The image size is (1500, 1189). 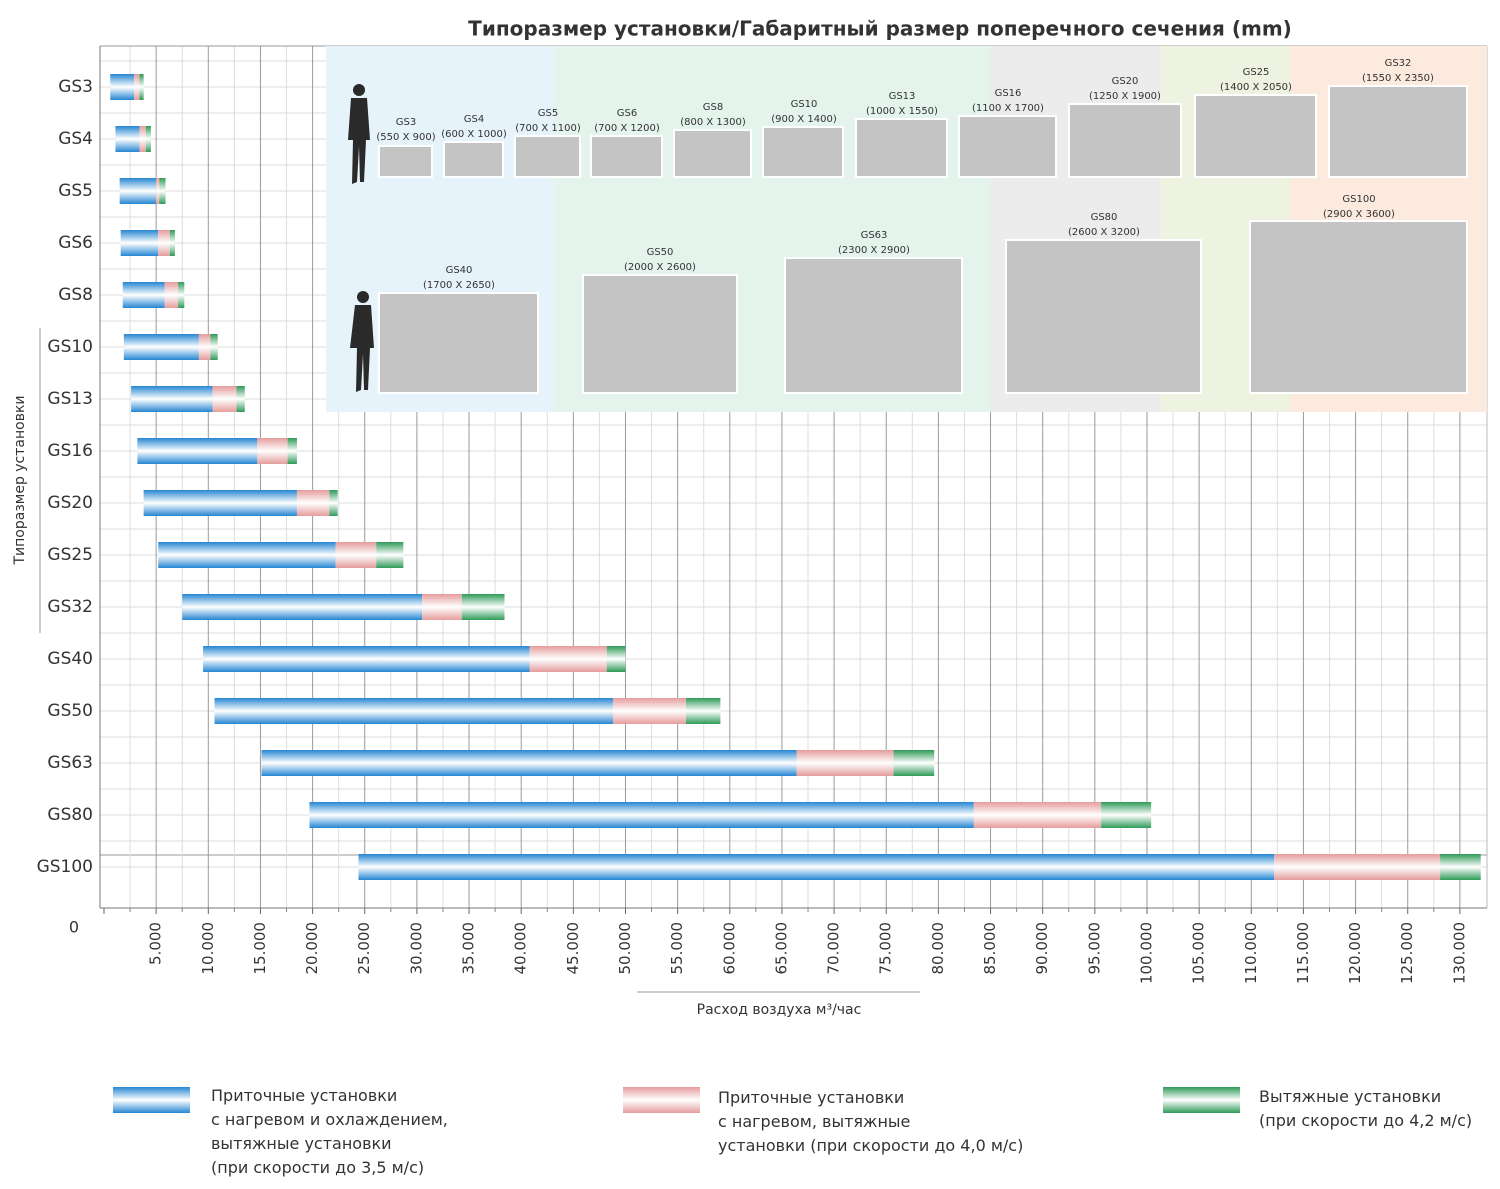 I want to click on y-tick-label: GS80, so click(x=70, y=815).